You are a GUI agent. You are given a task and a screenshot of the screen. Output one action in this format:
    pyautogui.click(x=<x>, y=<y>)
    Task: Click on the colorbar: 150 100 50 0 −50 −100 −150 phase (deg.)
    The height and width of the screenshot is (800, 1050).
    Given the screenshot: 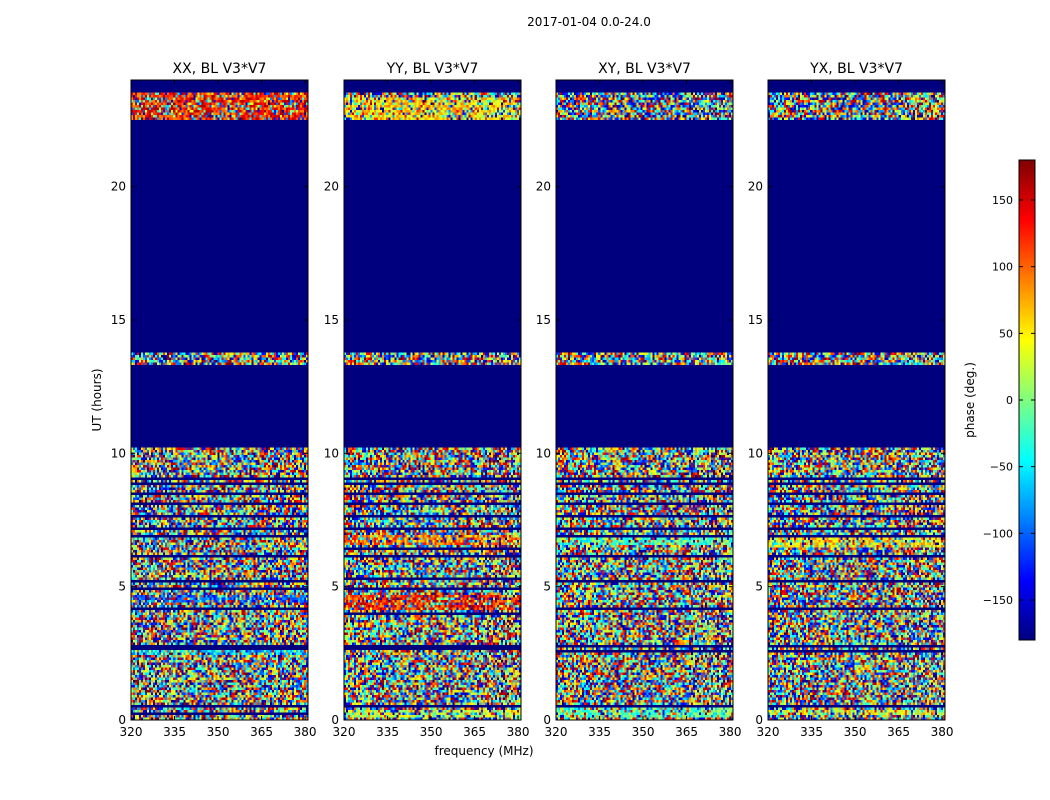 What is the action you would take?
    pyautogui.click(x=999, y=400)
    